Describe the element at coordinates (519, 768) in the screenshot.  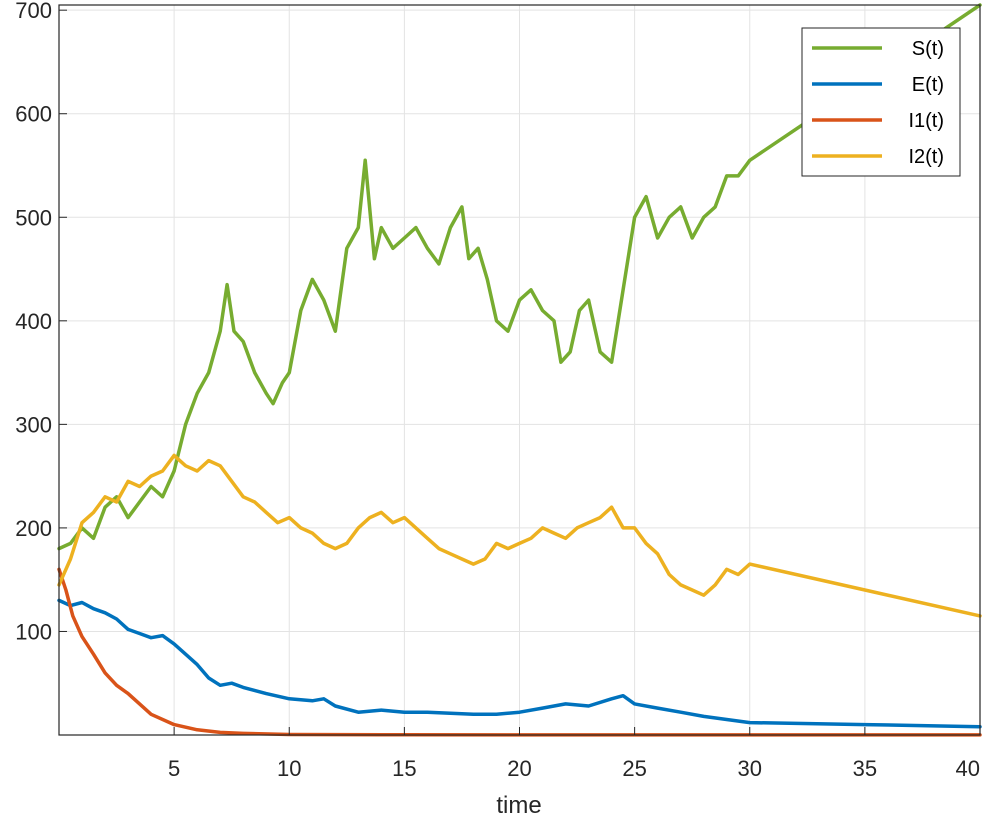
I see `x-tick-label: 20` at that location.